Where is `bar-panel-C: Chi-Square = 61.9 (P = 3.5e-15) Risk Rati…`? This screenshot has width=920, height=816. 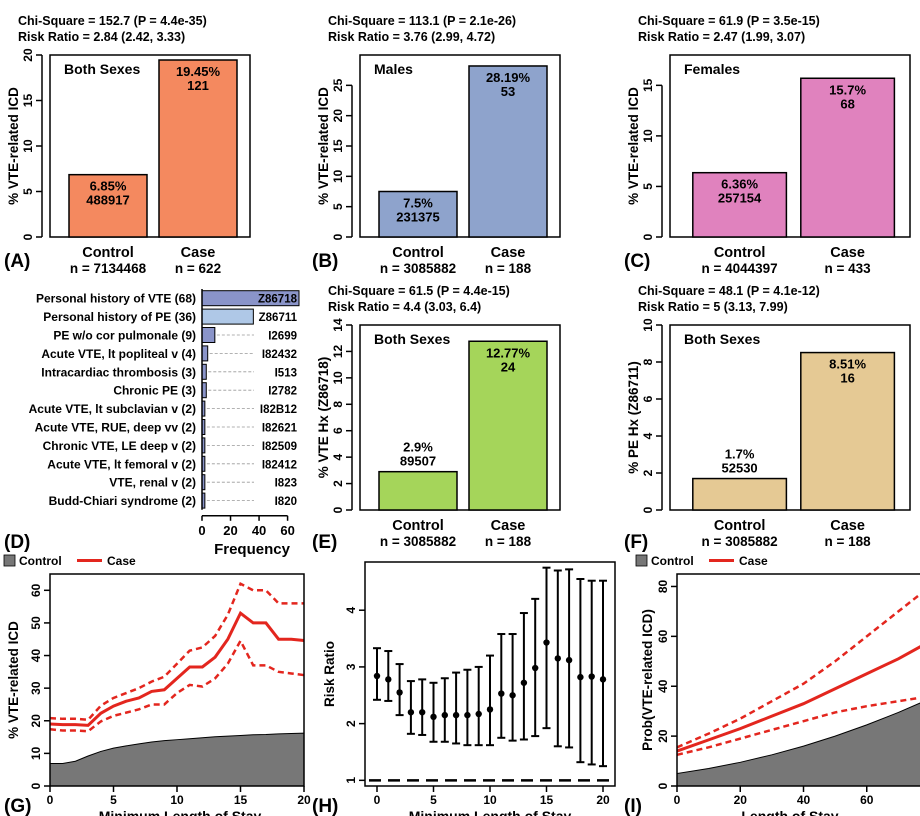 bar-panel-C: Chi-Square = 61.9 (P = 3.5e-15) Risk Rati… is located at coordinates (768, 145).